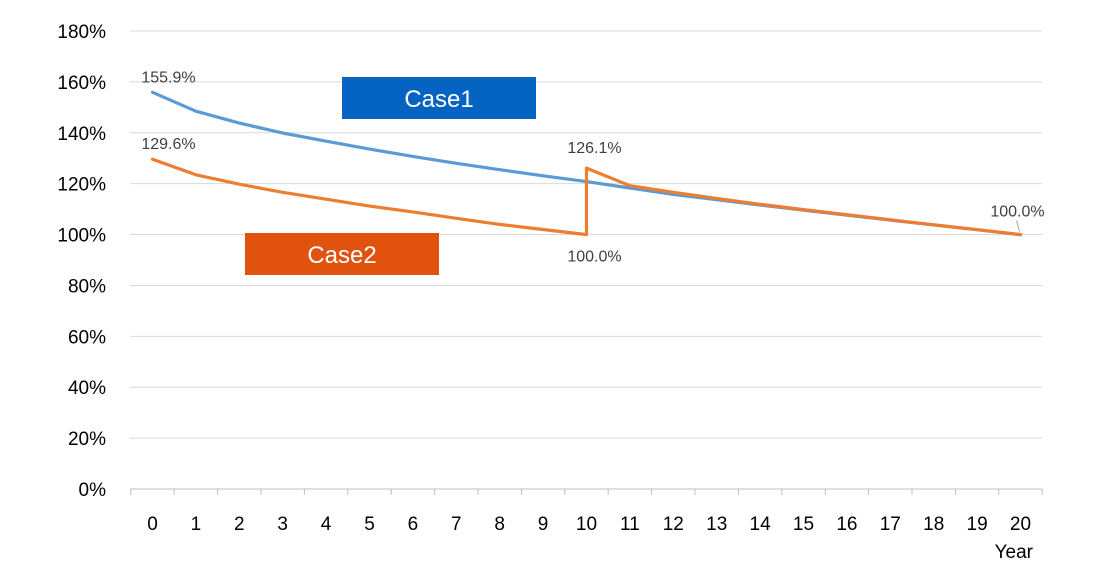 The height and width of the screenshot is (580, 1100). I want to click on x-tick-label: 19, so click(977, 524).